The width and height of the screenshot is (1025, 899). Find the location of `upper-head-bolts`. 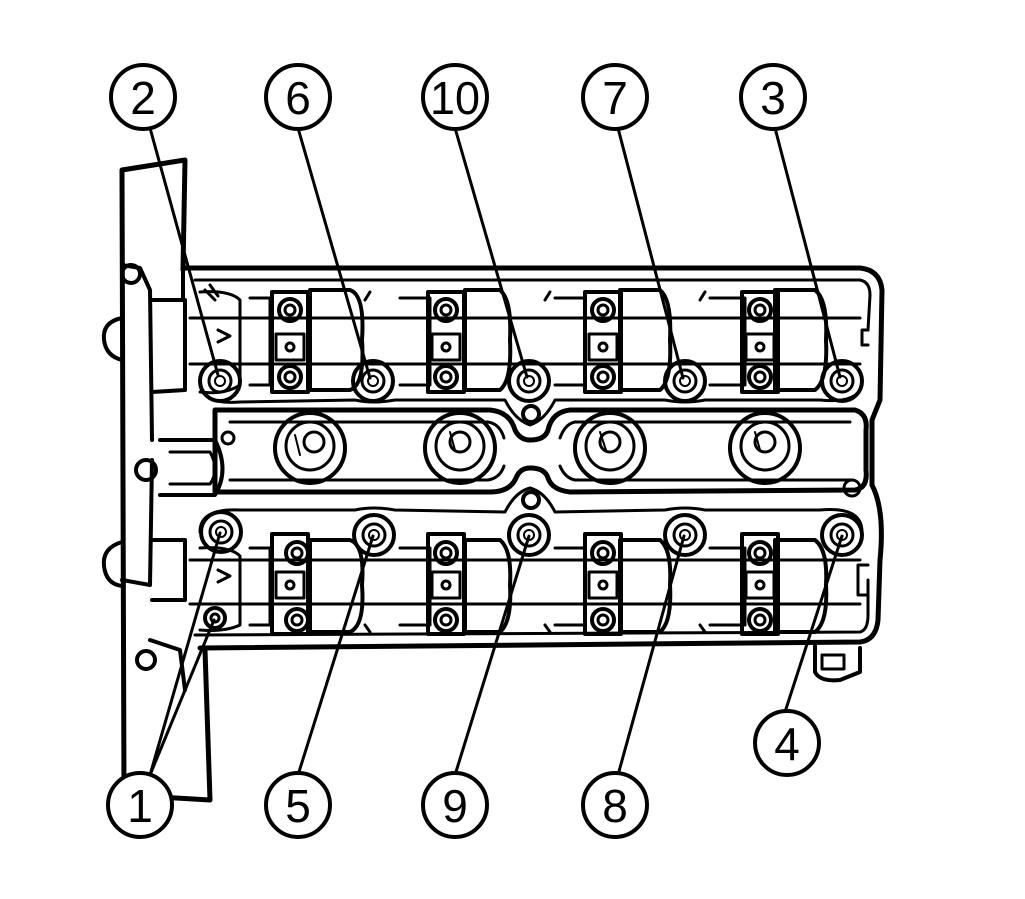

upper-head-bolts is located at coordinates (531, 393).